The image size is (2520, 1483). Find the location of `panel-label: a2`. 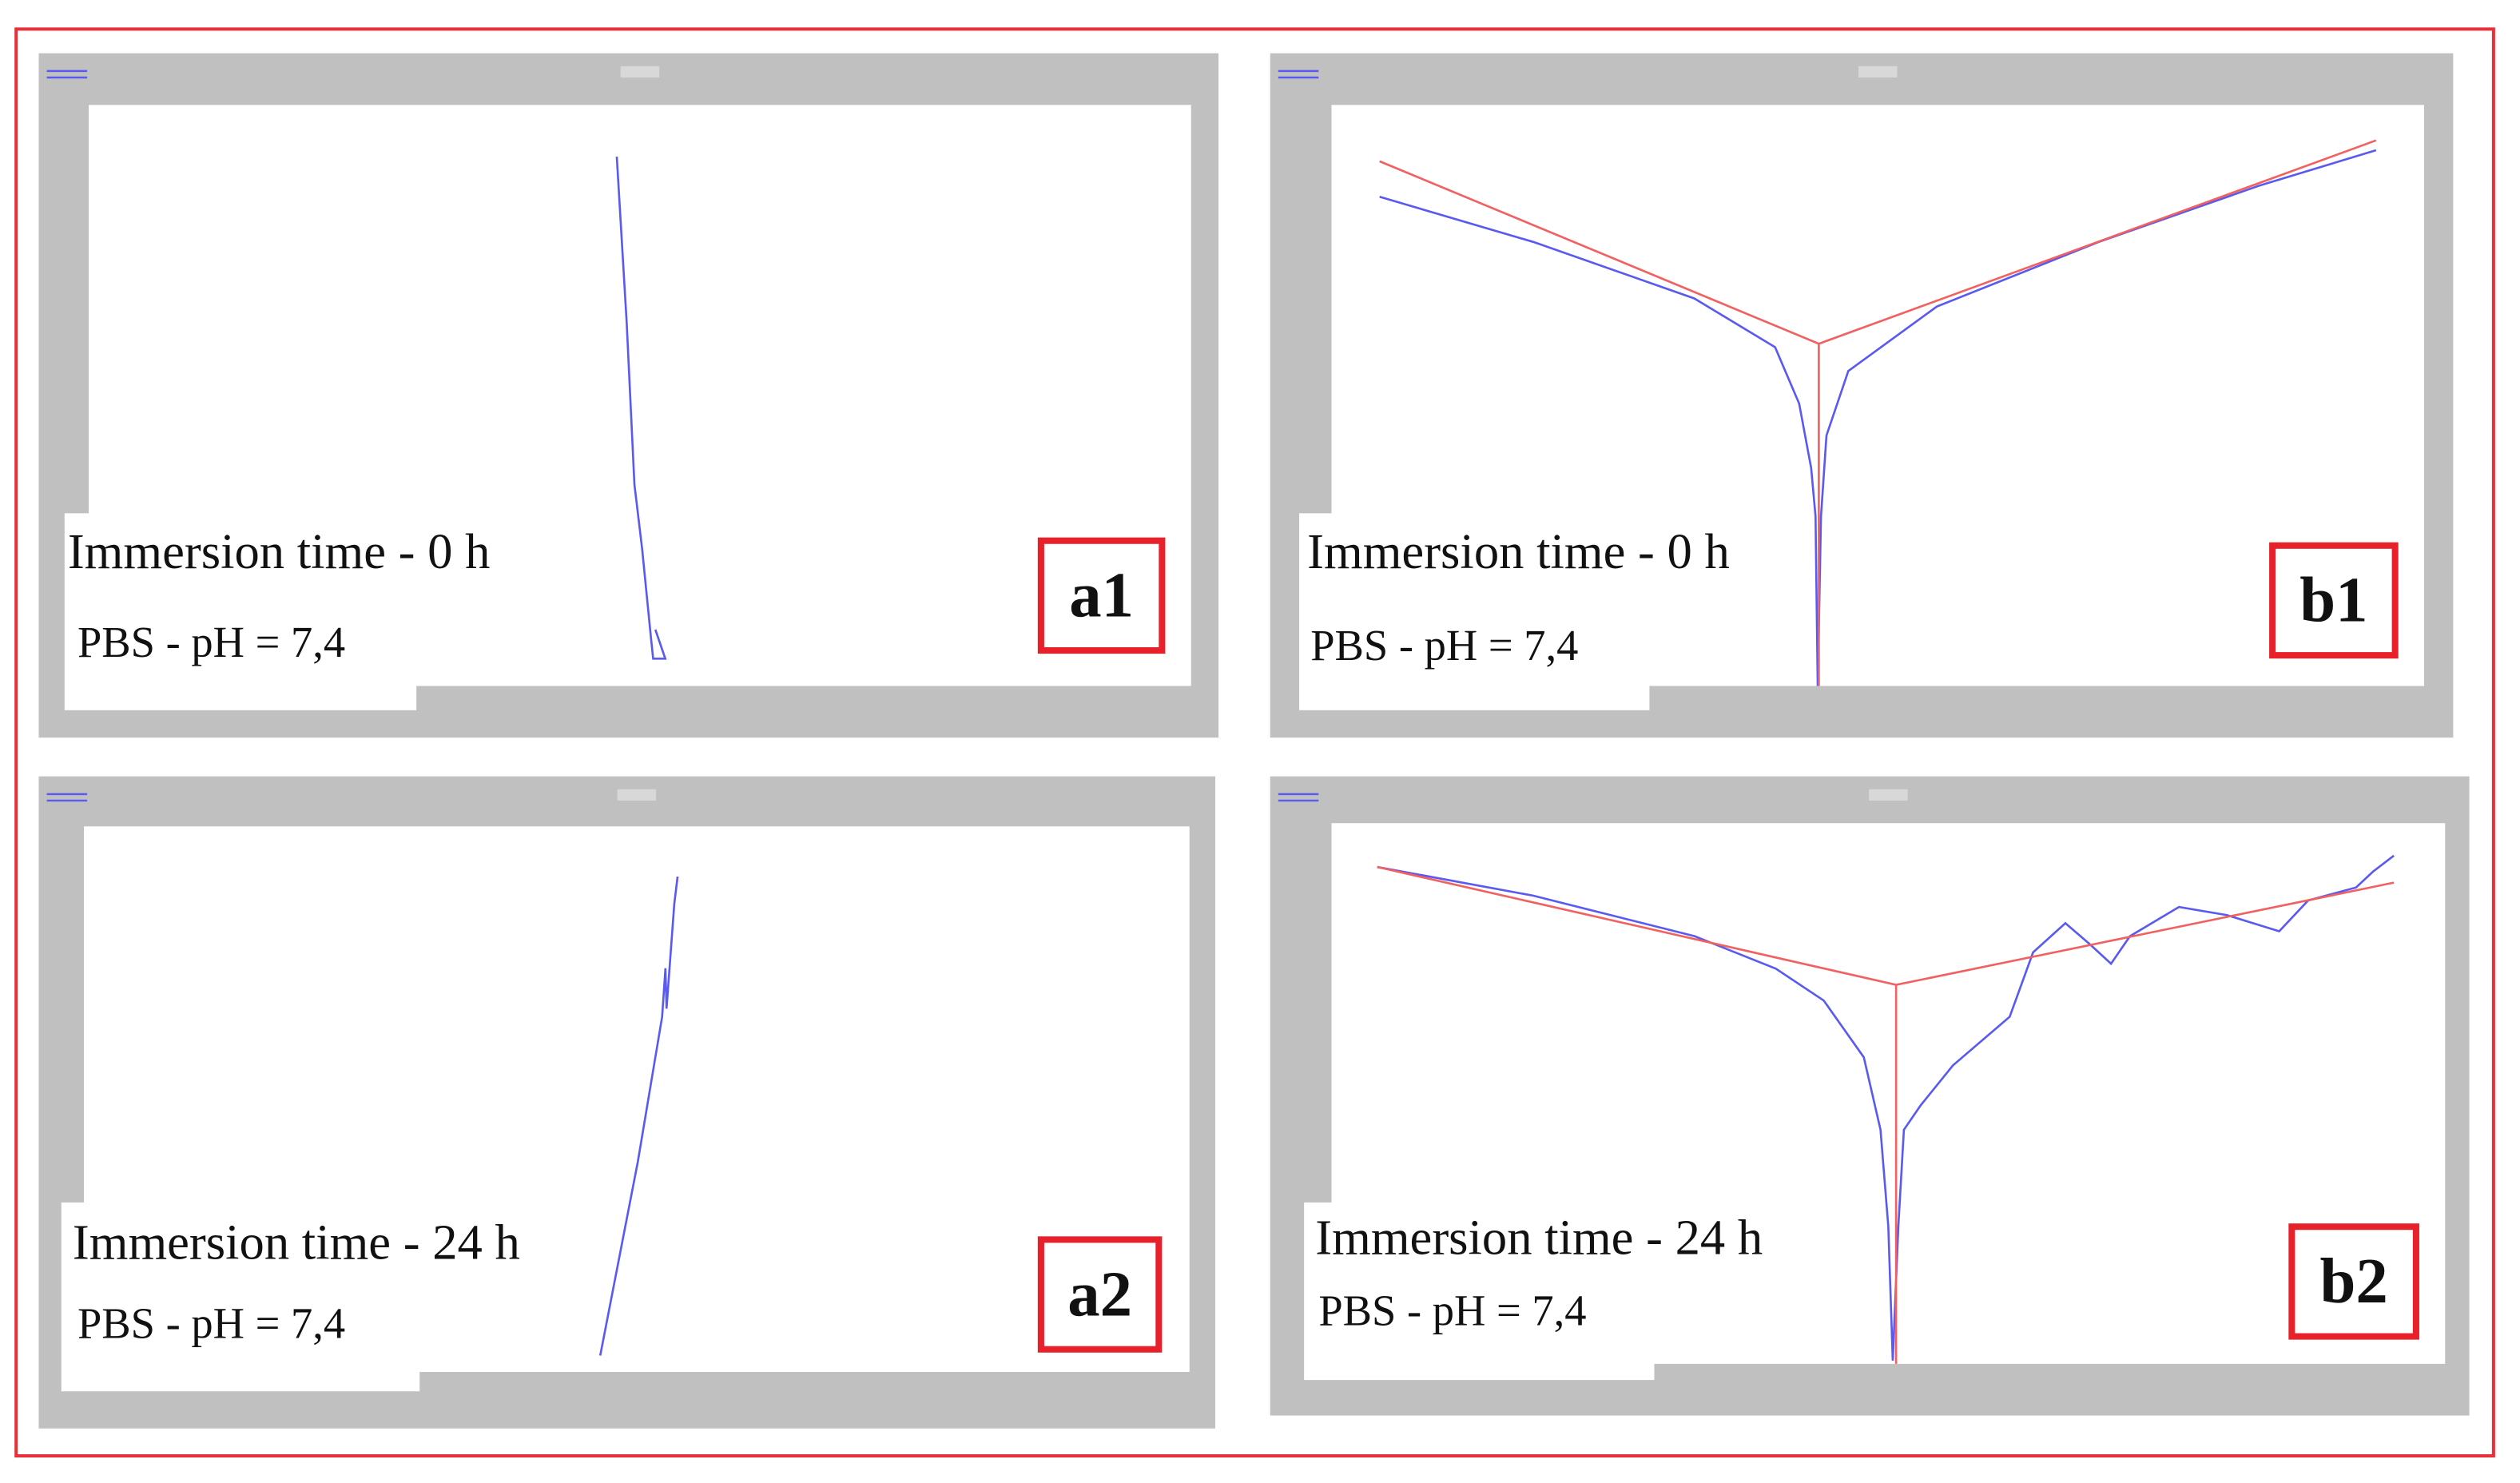

panel-label: a2 is located at coordinates (1099, 1294).